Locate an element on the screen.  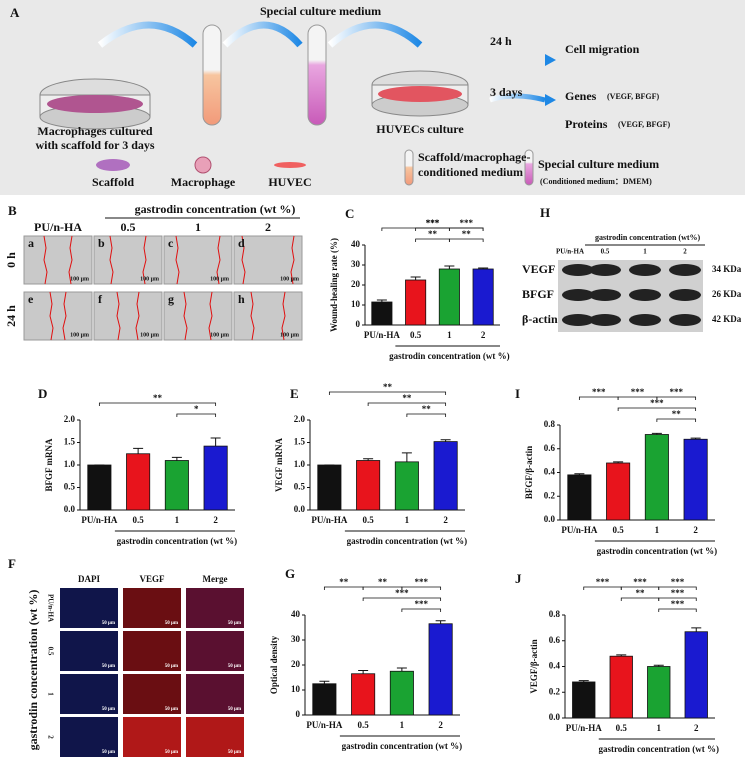
image-letter: h is located at coordinates (241, 299).